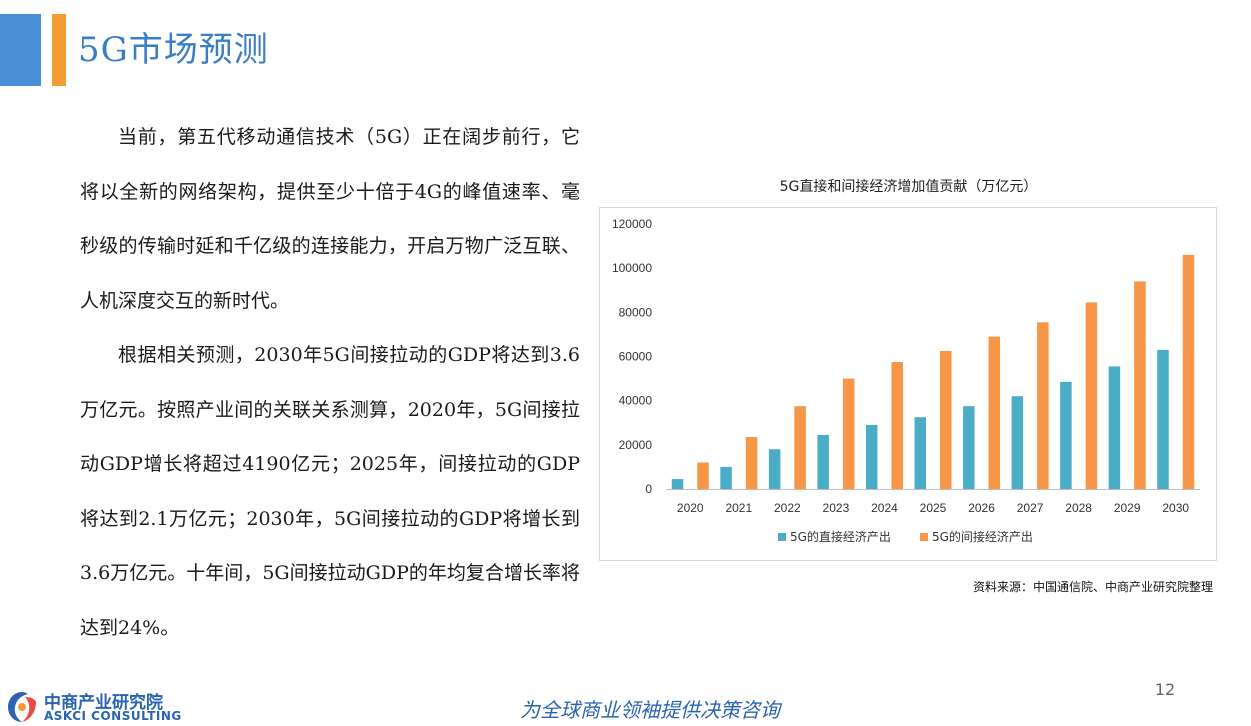 The width and height of the screenshot is (1251, 726). Describe the element at coordinates (22, 707) in the screenshot. I see `logo-mark-icon` at that location.